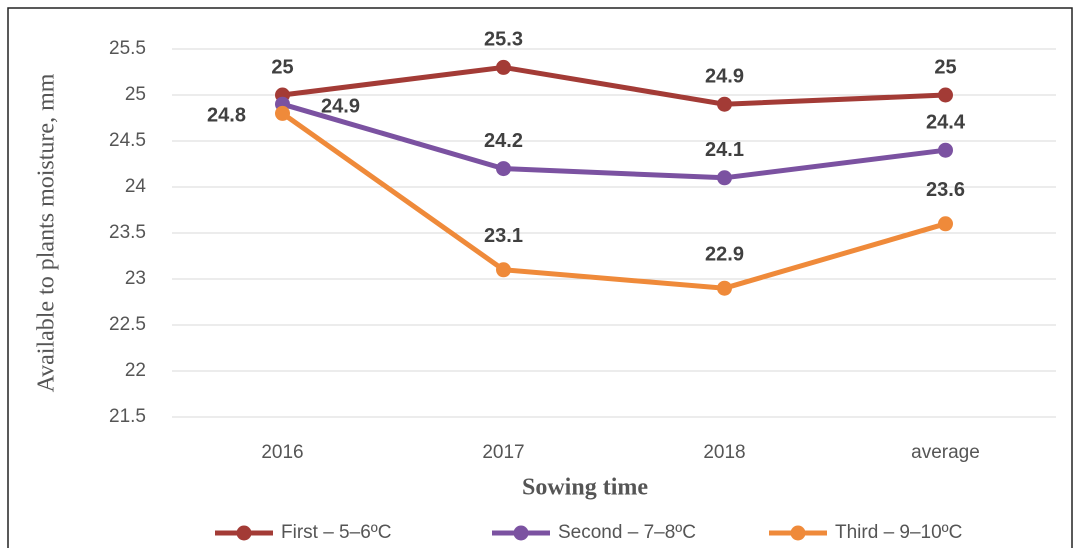  What do you see at coordinates (135, 278) in the screenshot?
I see `y-tick-label: 23` at bounding box center [135, 278].